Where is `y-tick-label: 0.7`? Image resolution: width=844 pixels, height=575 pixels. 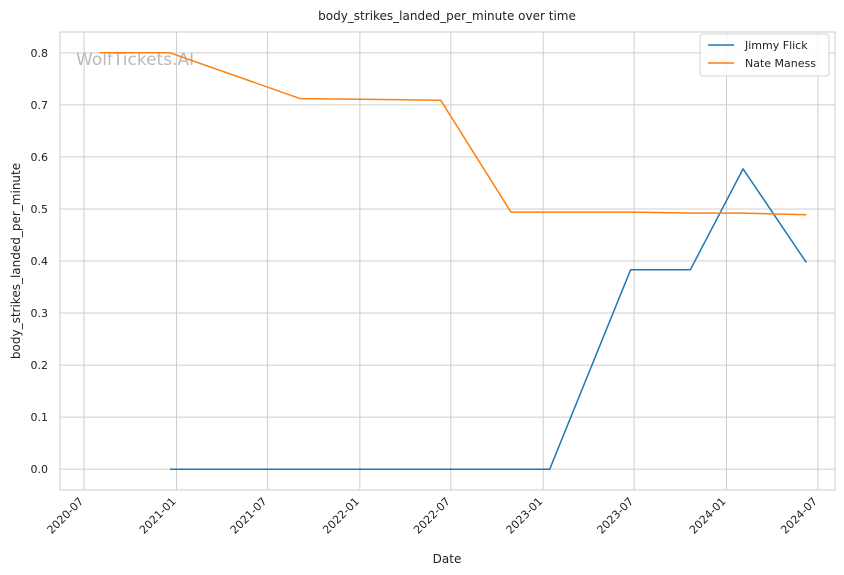
y-tick-label: 0.7 is located at coordinates (40, 105).